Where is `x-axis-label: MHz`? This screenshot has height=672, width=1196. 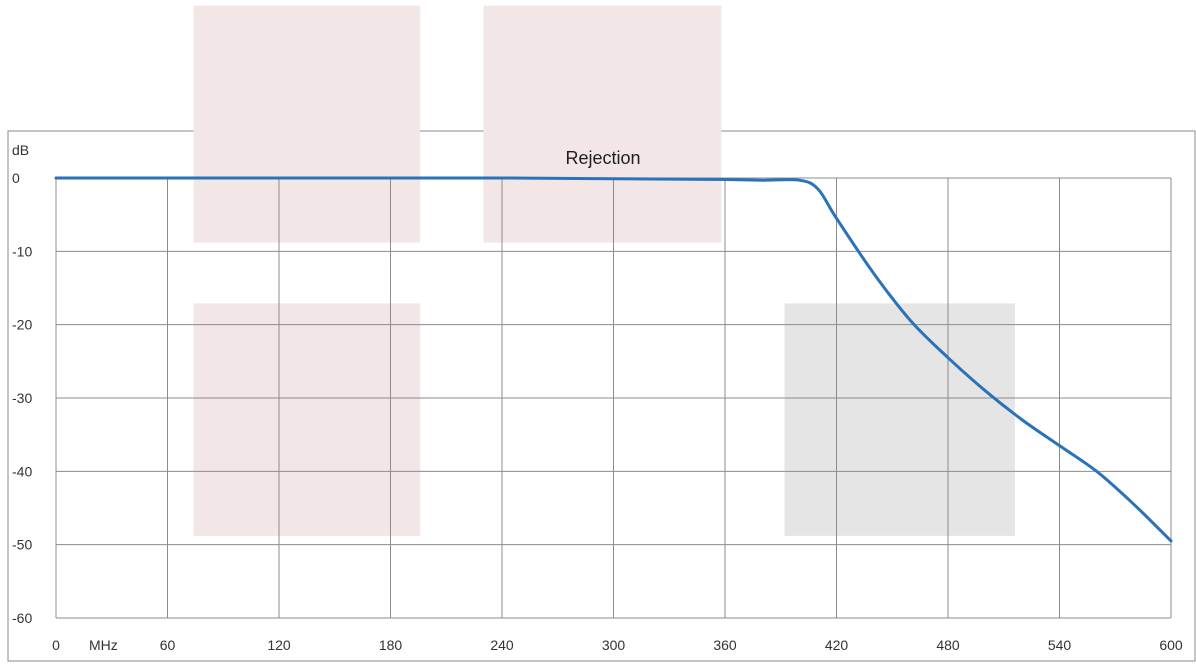
x-axis-label: MHz is located at coordinates (103, 645).